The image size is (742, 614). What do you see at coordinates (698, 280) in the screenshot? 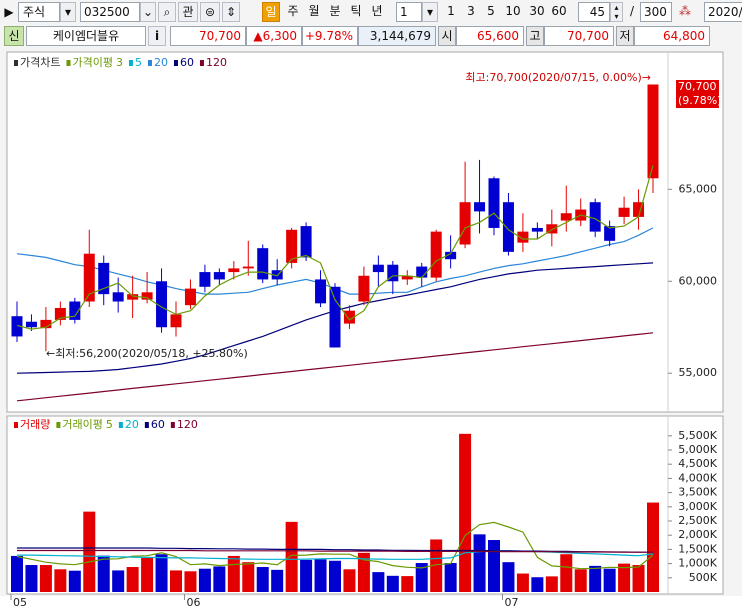
I see `y-tick-label: 60,000` at bounding box center [698, 280].